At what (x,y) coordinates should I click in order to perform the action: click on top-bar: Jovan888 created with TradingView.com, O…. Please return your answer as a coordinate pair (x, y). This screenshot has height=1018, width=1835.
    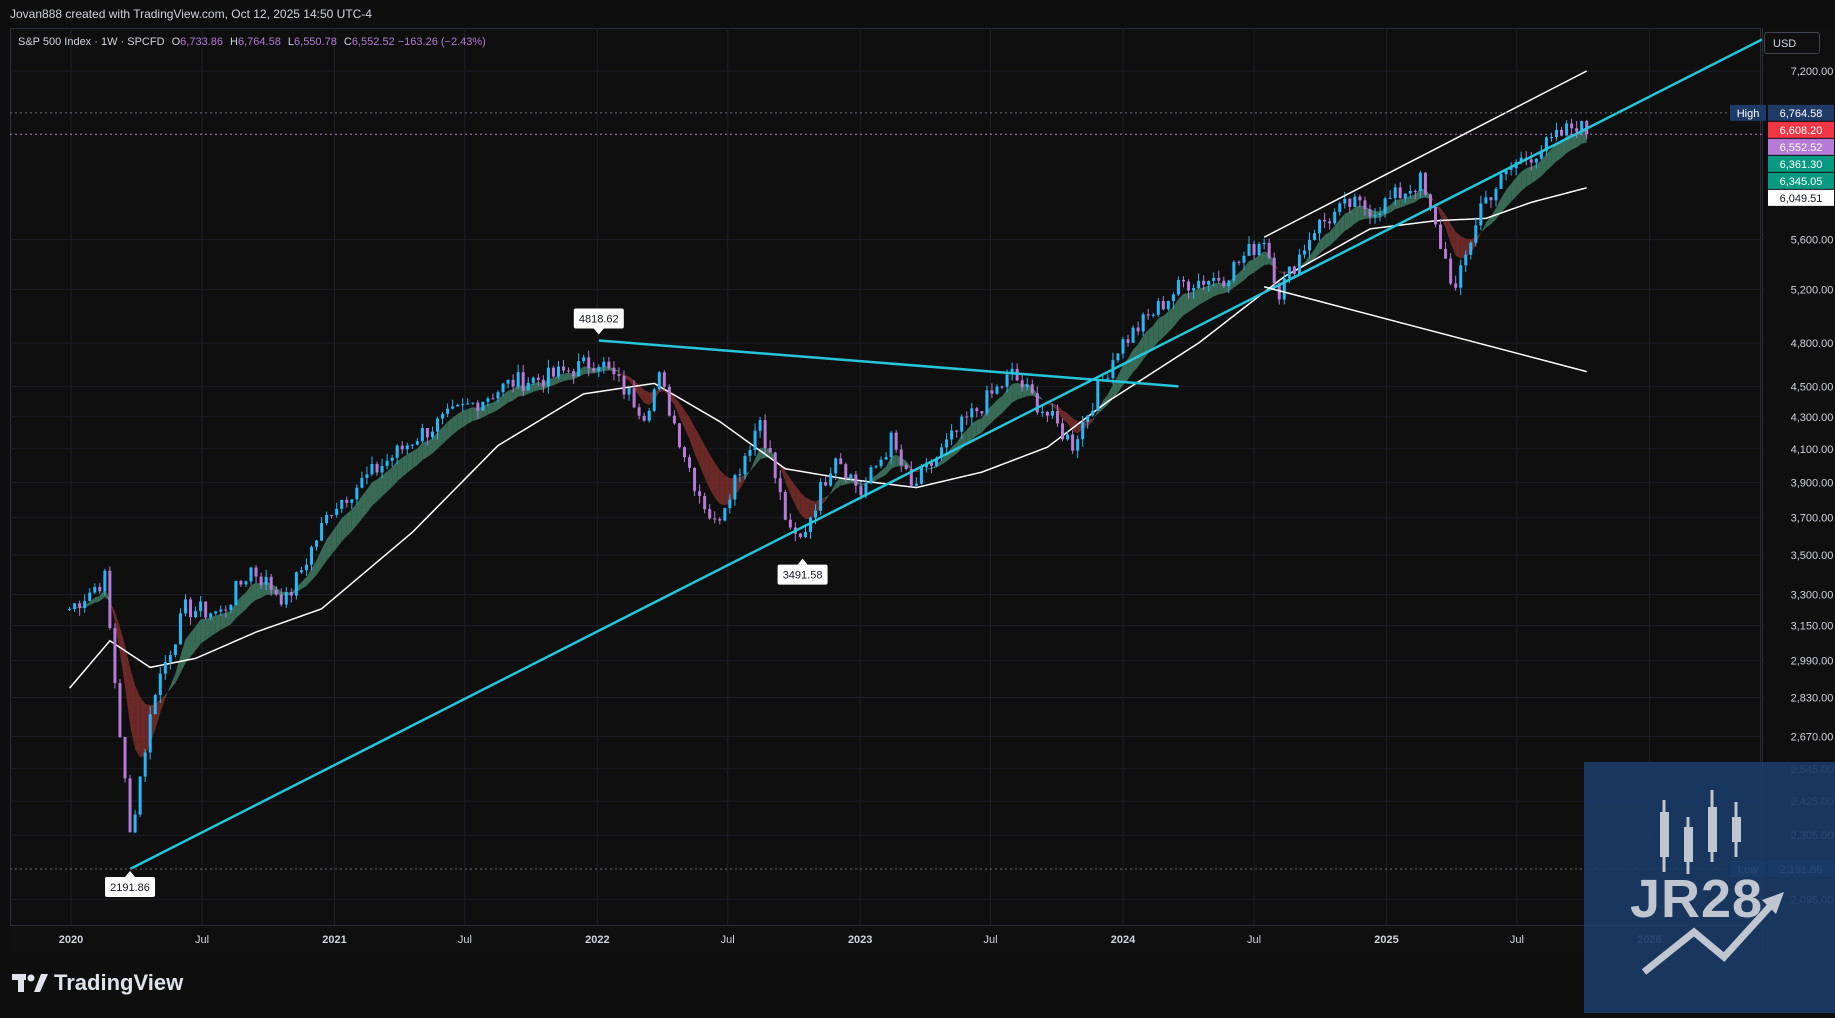
    Looking at the image, I should click on (917, 14).